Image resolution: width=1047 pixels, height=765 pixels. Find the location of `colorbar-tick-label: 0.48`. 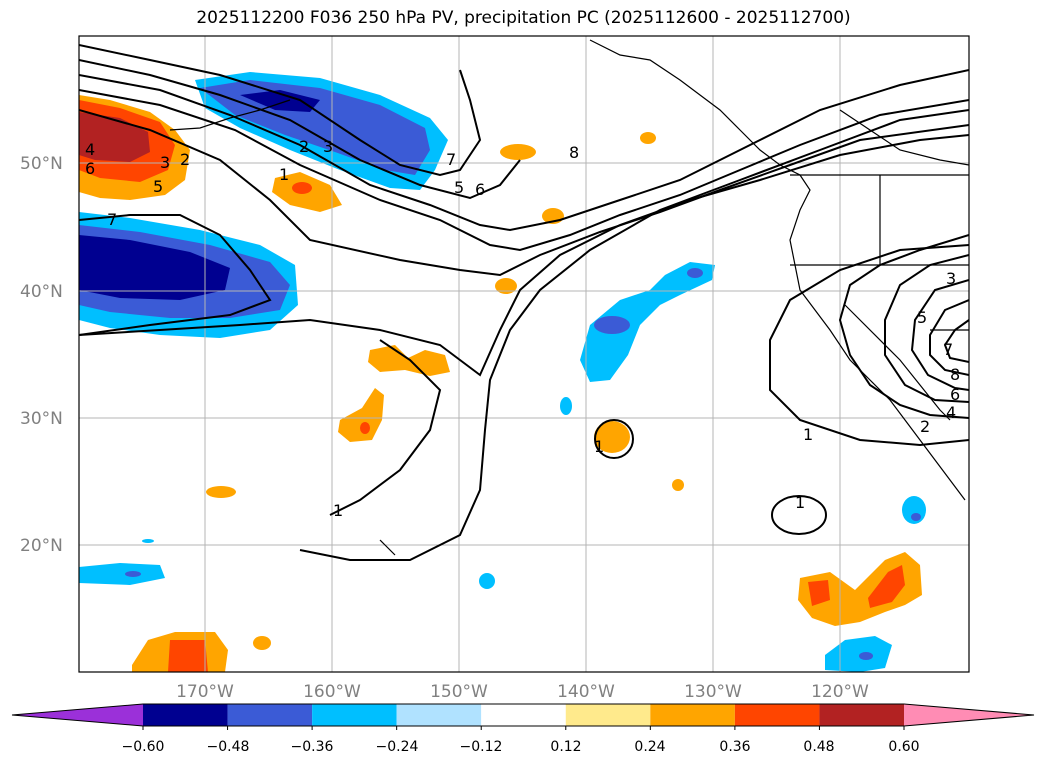

colorbar-tick-label: 0.48 is located at coordinates (818, 747).